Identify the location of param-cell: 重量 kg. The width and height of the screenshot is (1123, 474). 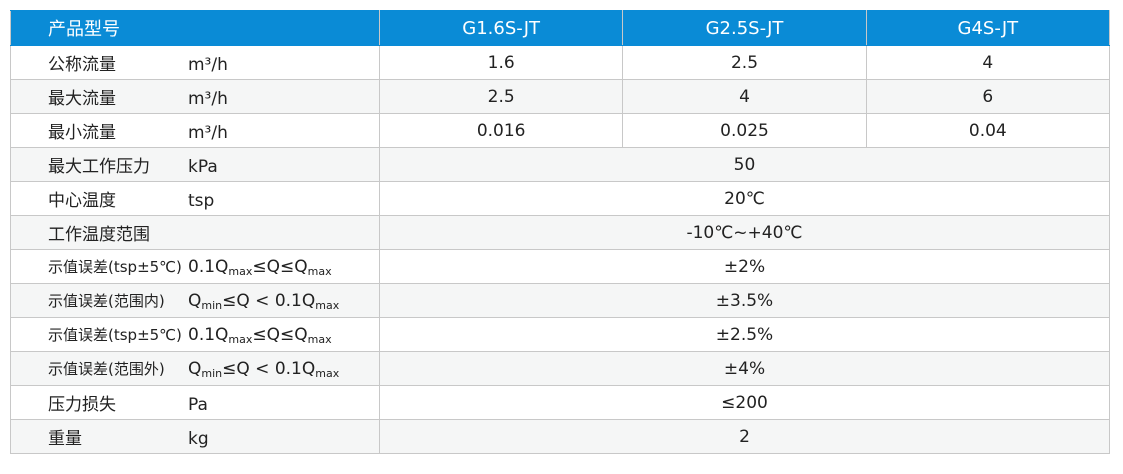
(195, 436).